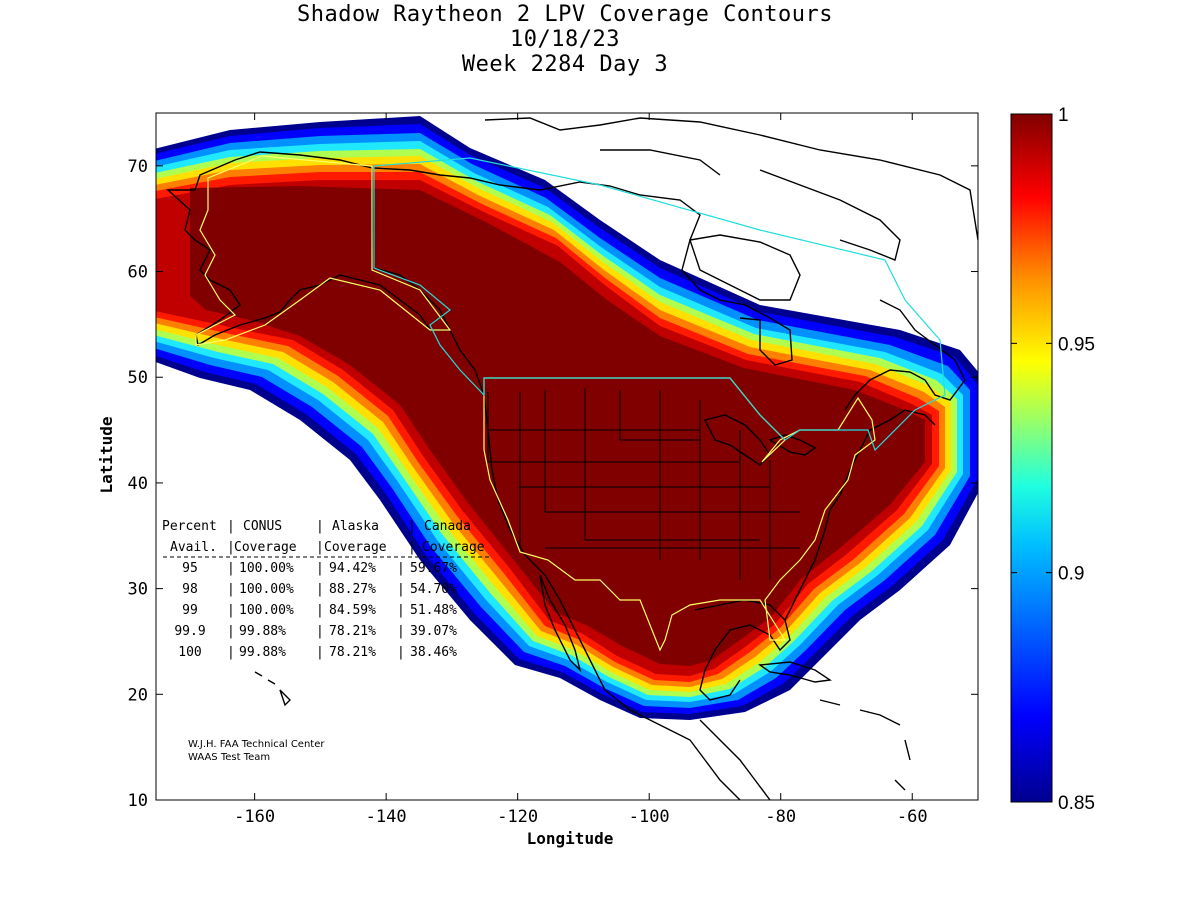  Describe the element at coordinates (138, 484) in the screenshot. I see `y-tick-label: 40` at that location.